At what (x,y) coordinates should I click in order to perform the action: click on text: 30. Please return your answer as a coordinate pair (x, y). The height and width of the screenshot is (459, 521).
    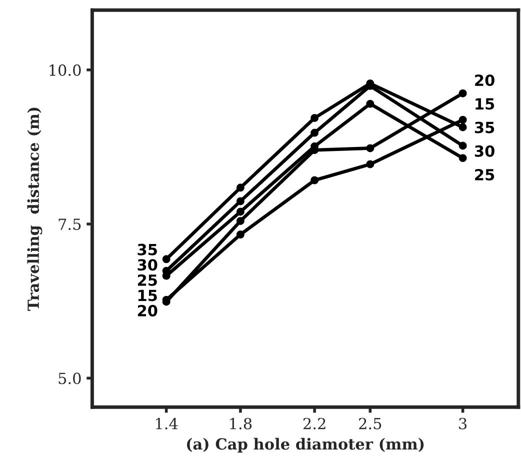
    Looking at the image, I should click on (484, 151).